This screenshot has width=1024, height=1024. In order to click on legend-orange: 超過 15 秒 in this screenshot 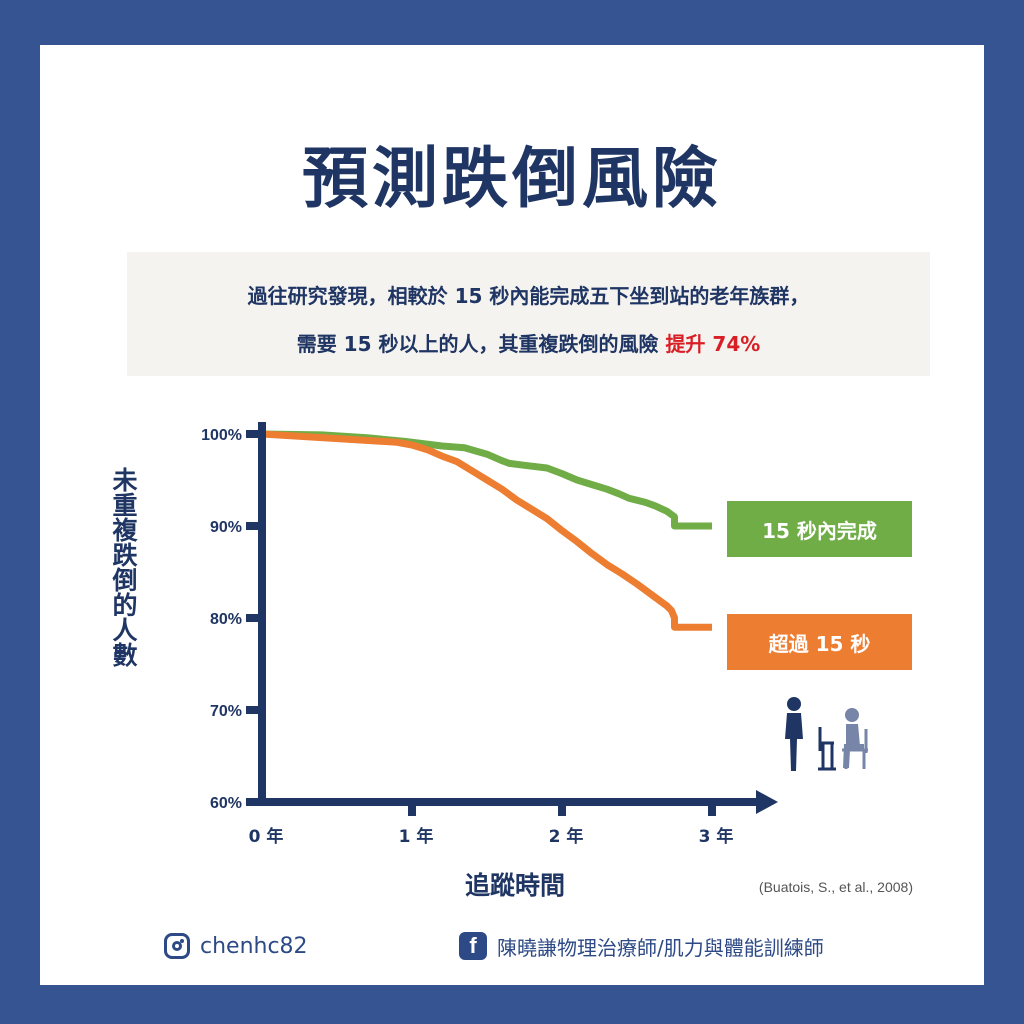, I will do `click(819, 642)`.